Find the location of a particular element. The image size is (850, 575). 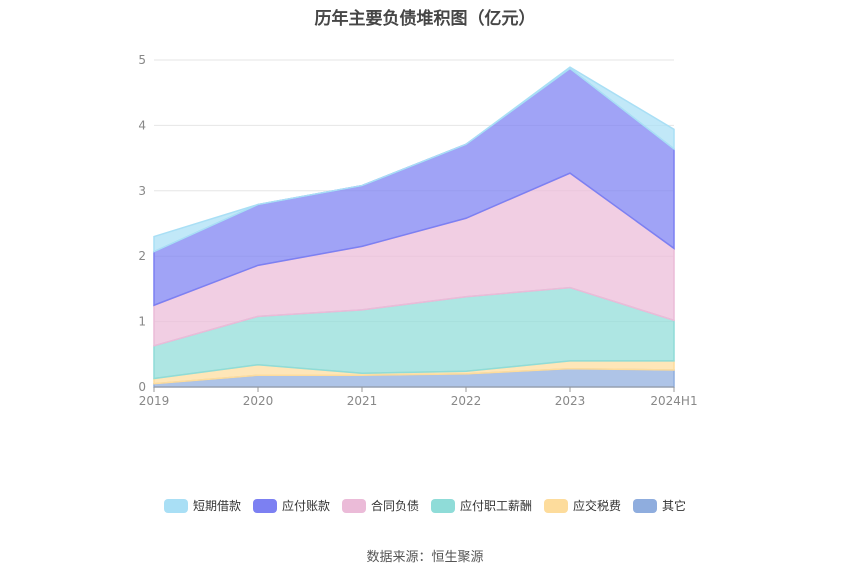

y-tick-label: 1 is located at coordinates (142, 322).